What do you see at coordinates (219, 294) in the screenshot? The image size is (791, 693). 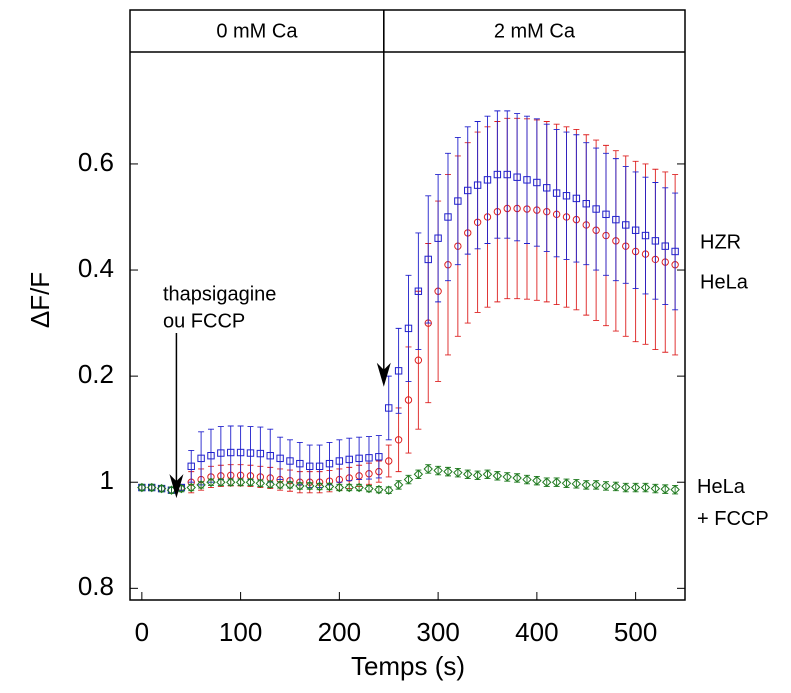 I see `annotation: thapsigagine` at bounding box center [219, 294].